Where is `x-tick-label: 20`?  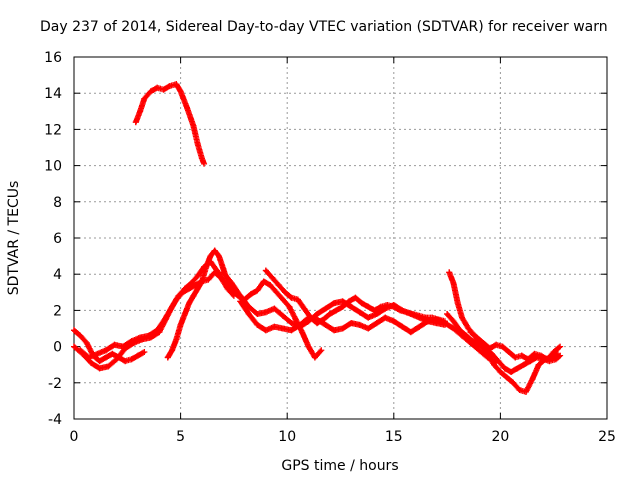
x-tick-label: 20 is located at coordinates (500, 437).